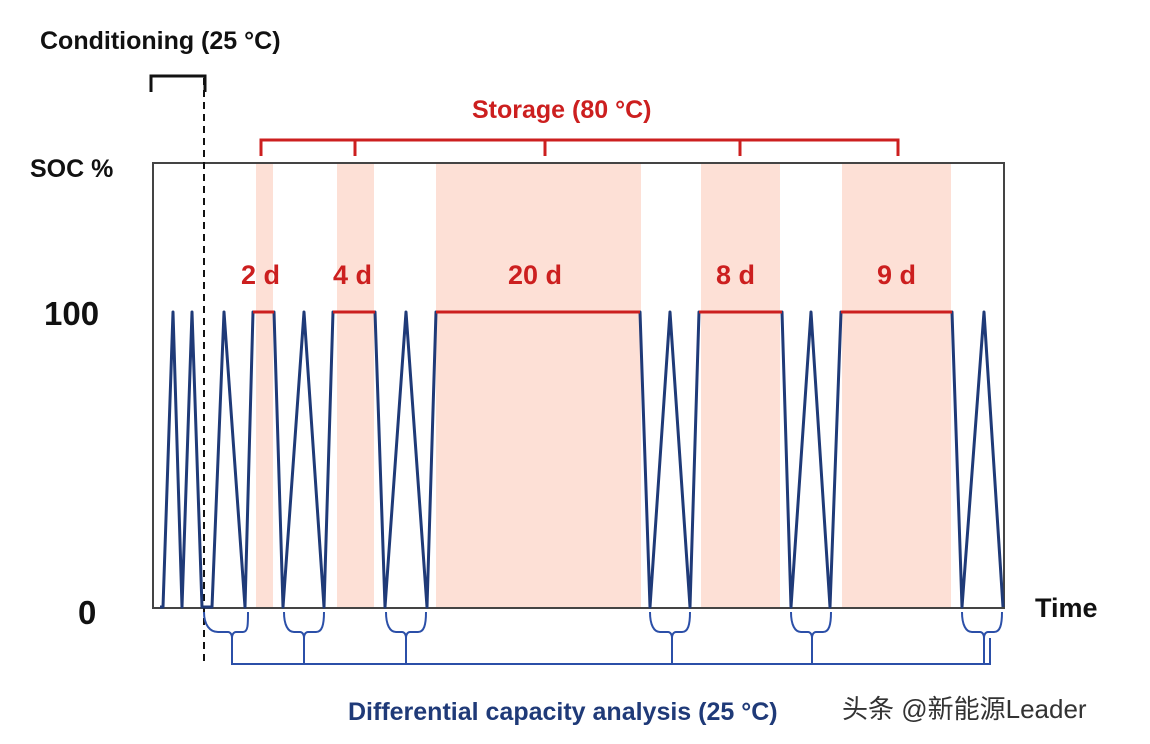 Image resolution: width=1150 pixels, height=744 pixels. Describe the element at coordinates (178, 83) in the screenshot. I see `conditioning-bracket` at that location.